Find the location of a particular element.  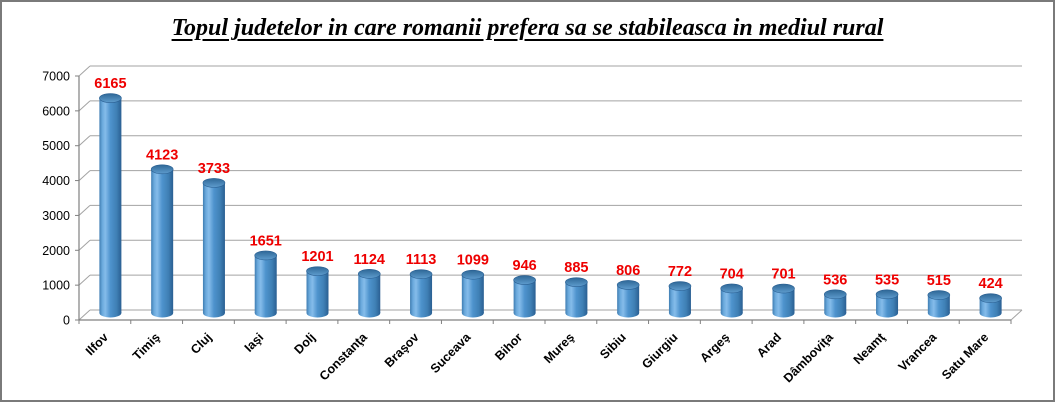

x-axis-category-label: Timiş is located at coordinates (146, 346).